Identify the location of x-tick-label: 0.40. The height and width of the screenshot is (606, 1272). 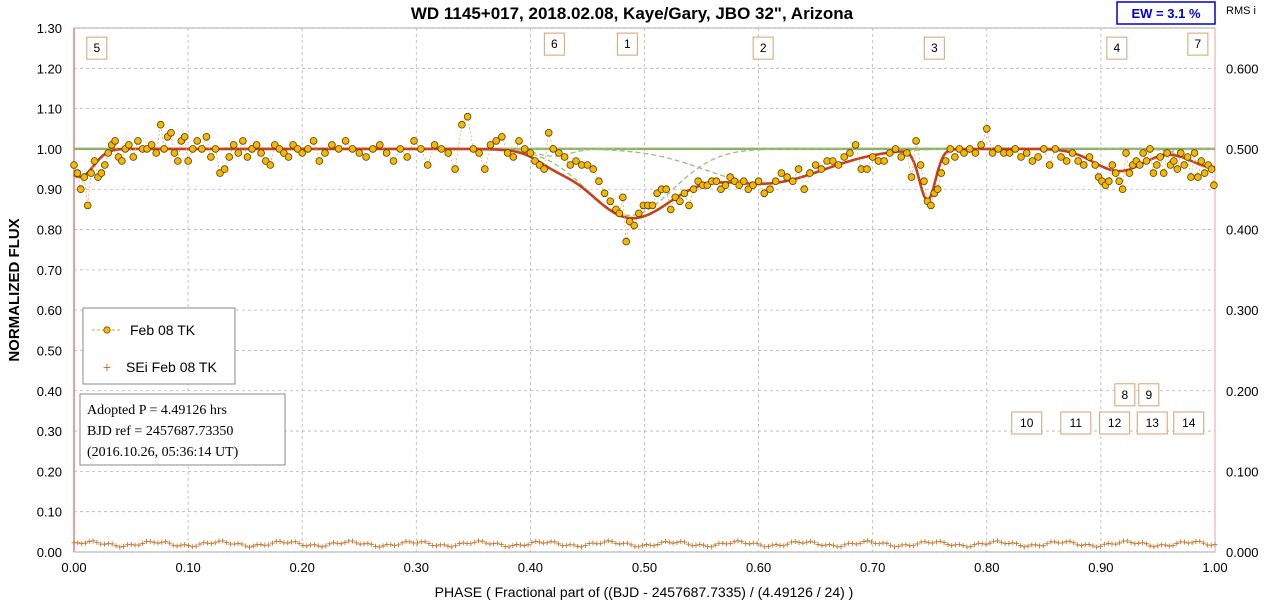
(530, 567).